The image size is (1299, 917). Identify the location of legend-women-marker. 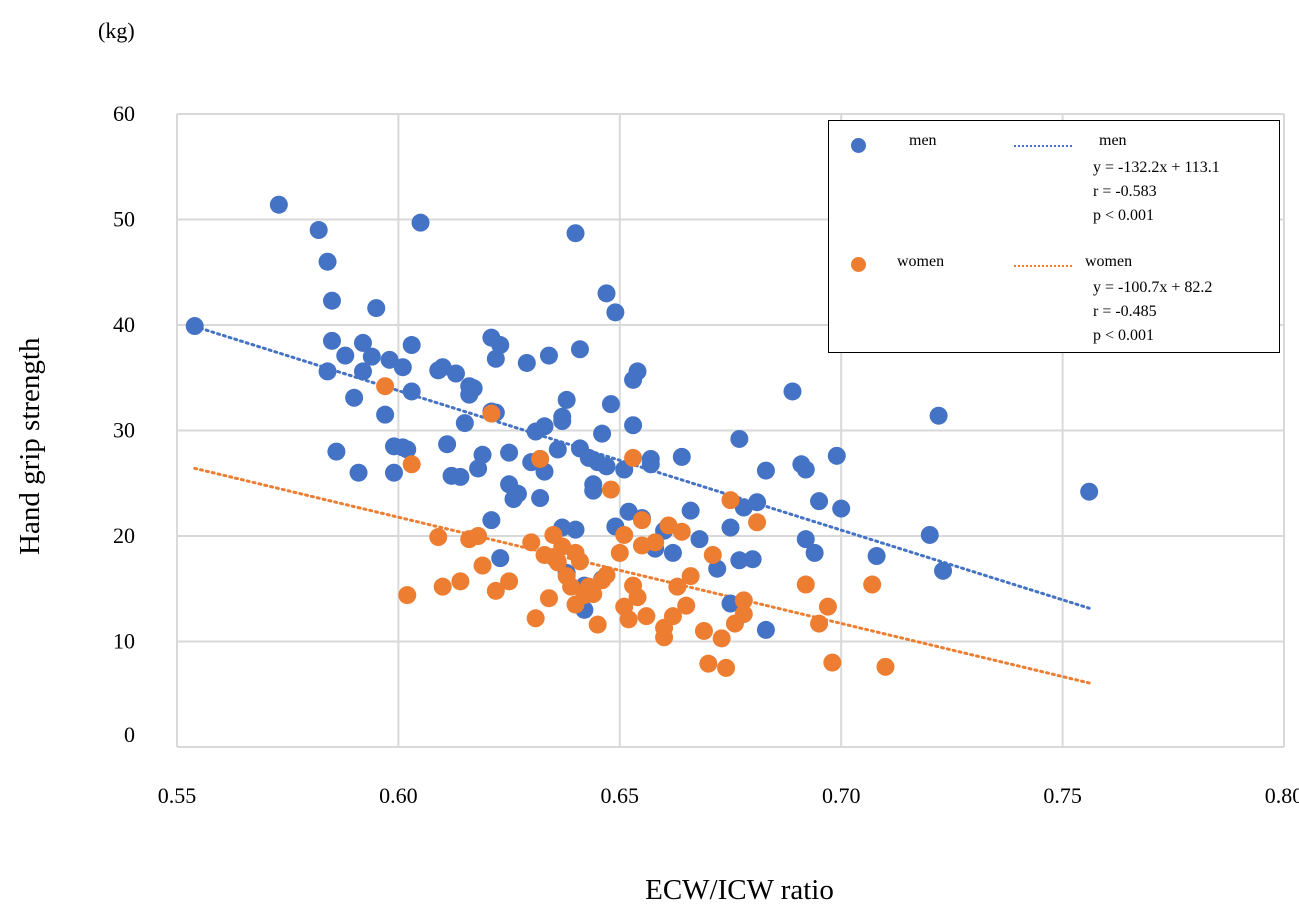
(858, 264).